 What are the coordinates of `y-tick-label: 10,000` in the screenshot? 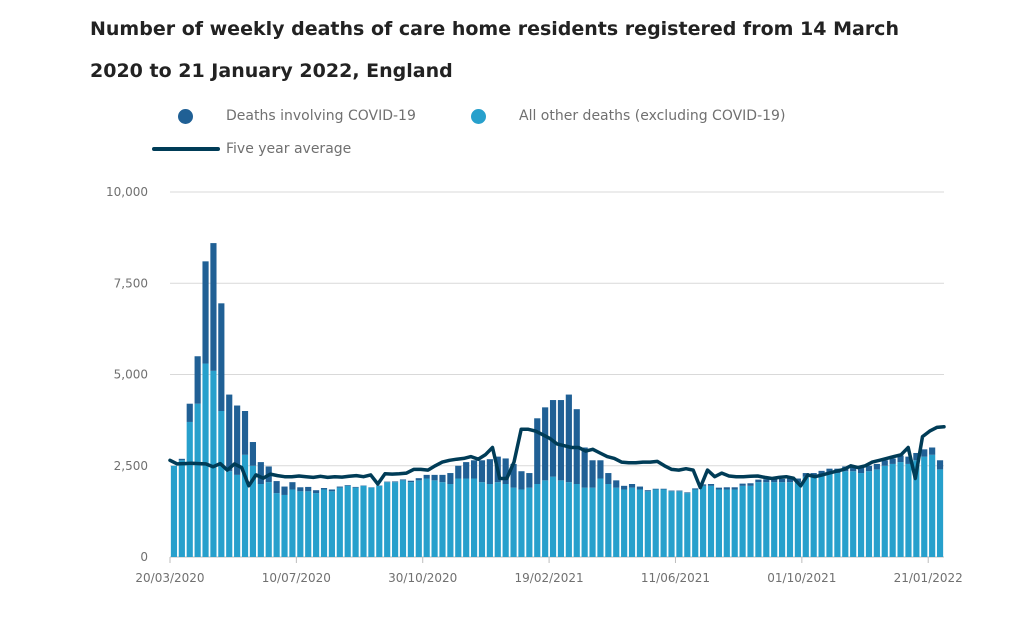 It's located at (127, 192).